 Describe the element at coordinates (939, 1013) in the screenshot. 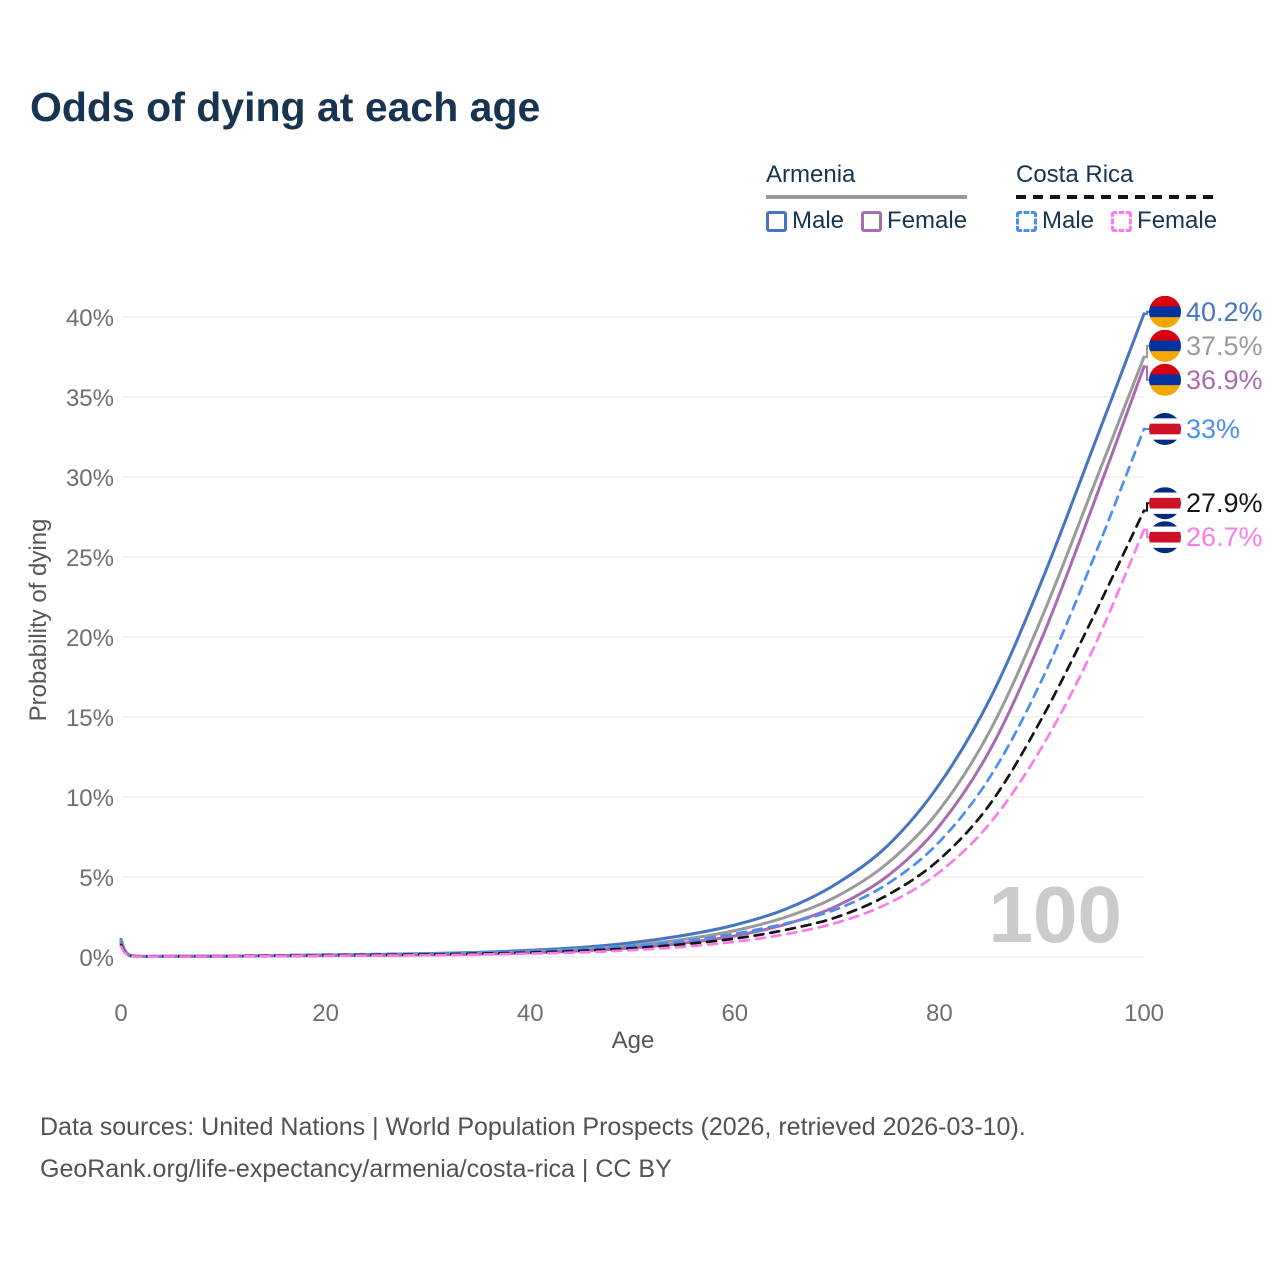

I see `x-tick-label: 80` at that location.